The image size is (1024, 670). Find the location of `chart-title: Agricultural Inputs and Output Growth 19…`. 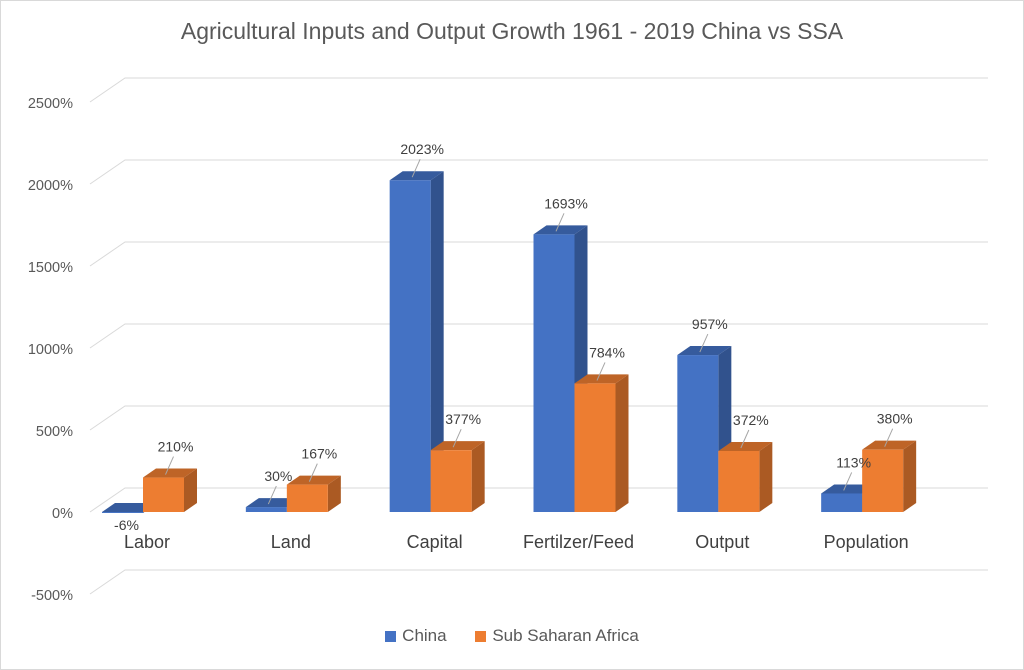

chart-title: Agricultural Inputs and Output Growth 19… is located at coordinates (512, 31).